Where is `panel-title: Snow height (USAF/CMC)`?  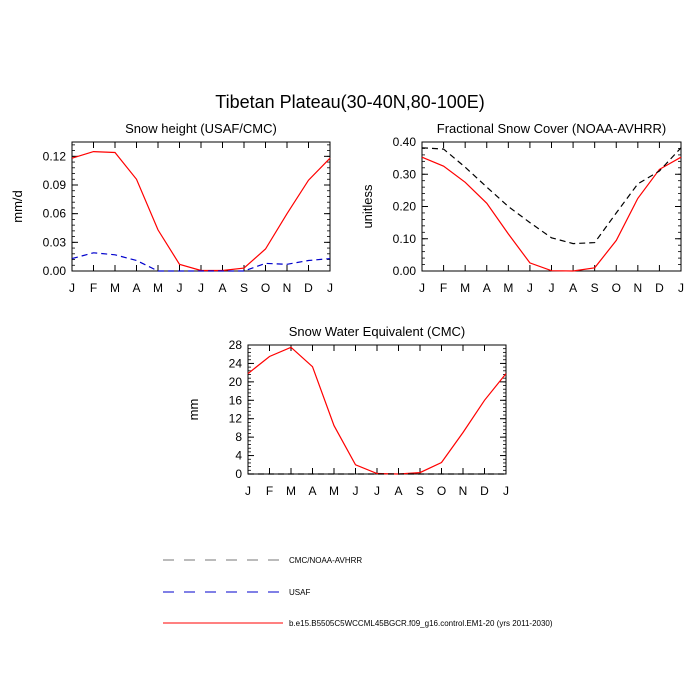
panel-title: Snow height (USAF/CMC) is located at coordinates (201, 128).